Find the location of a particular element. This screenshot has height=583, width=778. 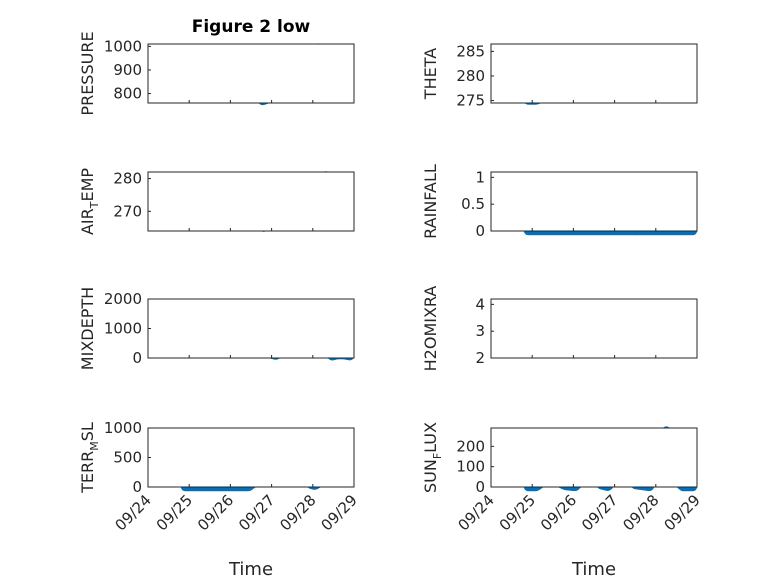

axes-4: 0 0.5 1 RAINFALL is located at coordinates (559, 202).